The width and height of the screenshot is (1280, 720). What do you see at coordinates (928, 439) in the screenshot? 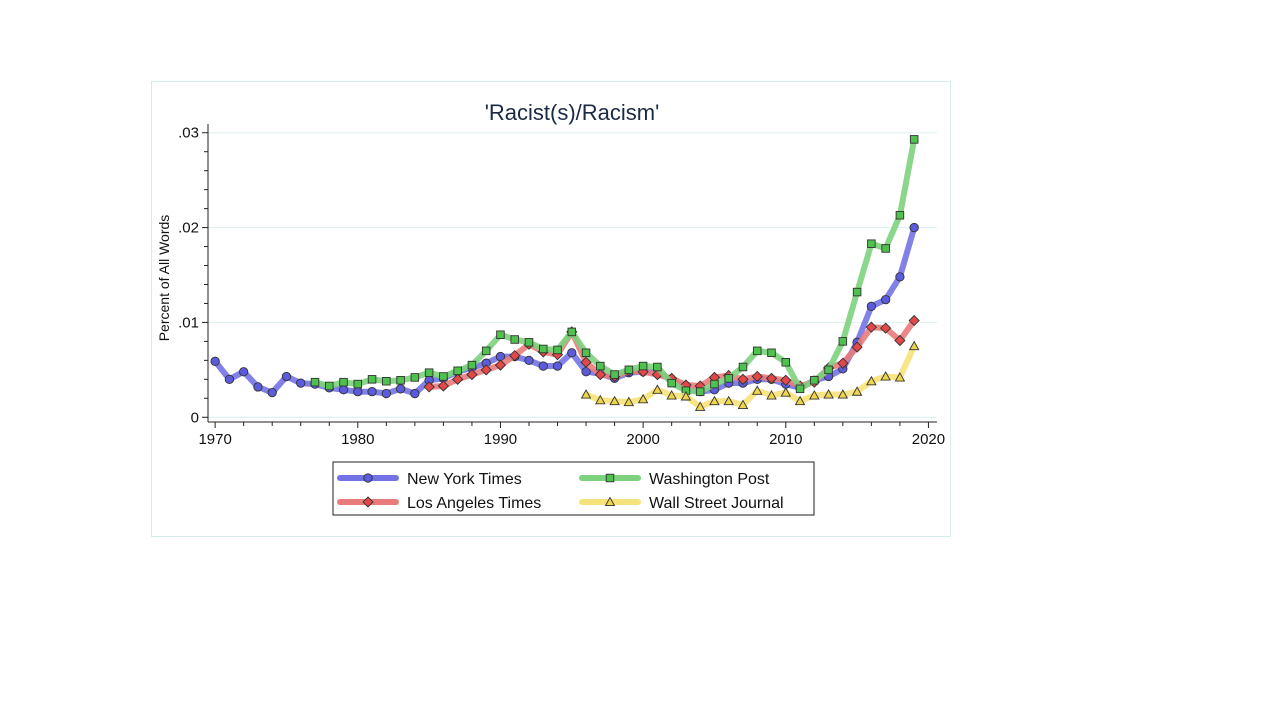
I see `x-tick-label: 2020` at bounding box center [928, 439].